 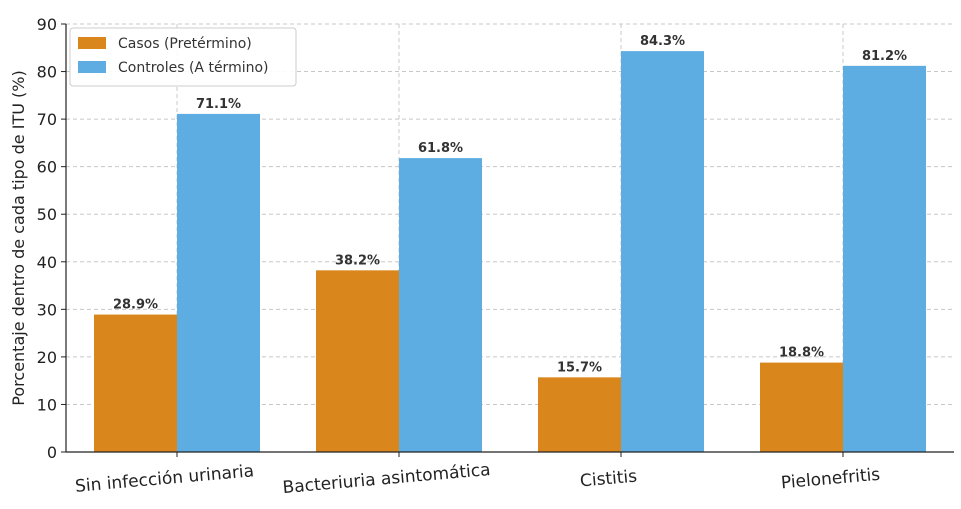 What do you see at coordinates (47, 309) in the screenshot?
I see `y-tick-label-30: 30` at bounding box center [47, 309].